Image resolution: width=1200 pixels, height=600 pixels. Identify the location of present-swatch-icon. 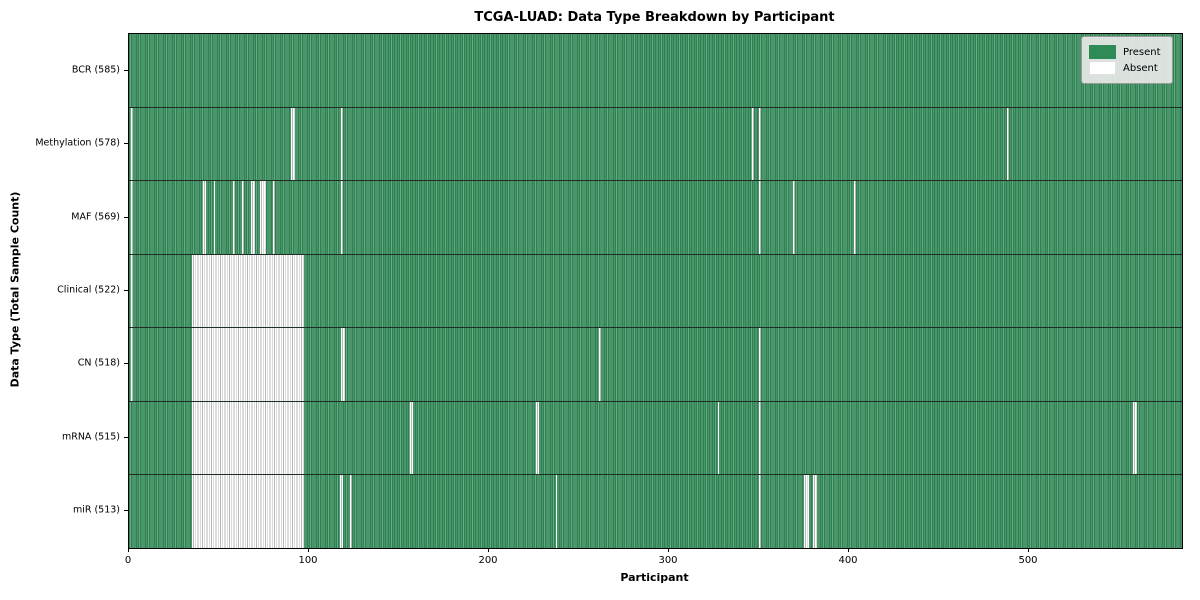
(1102, 52).